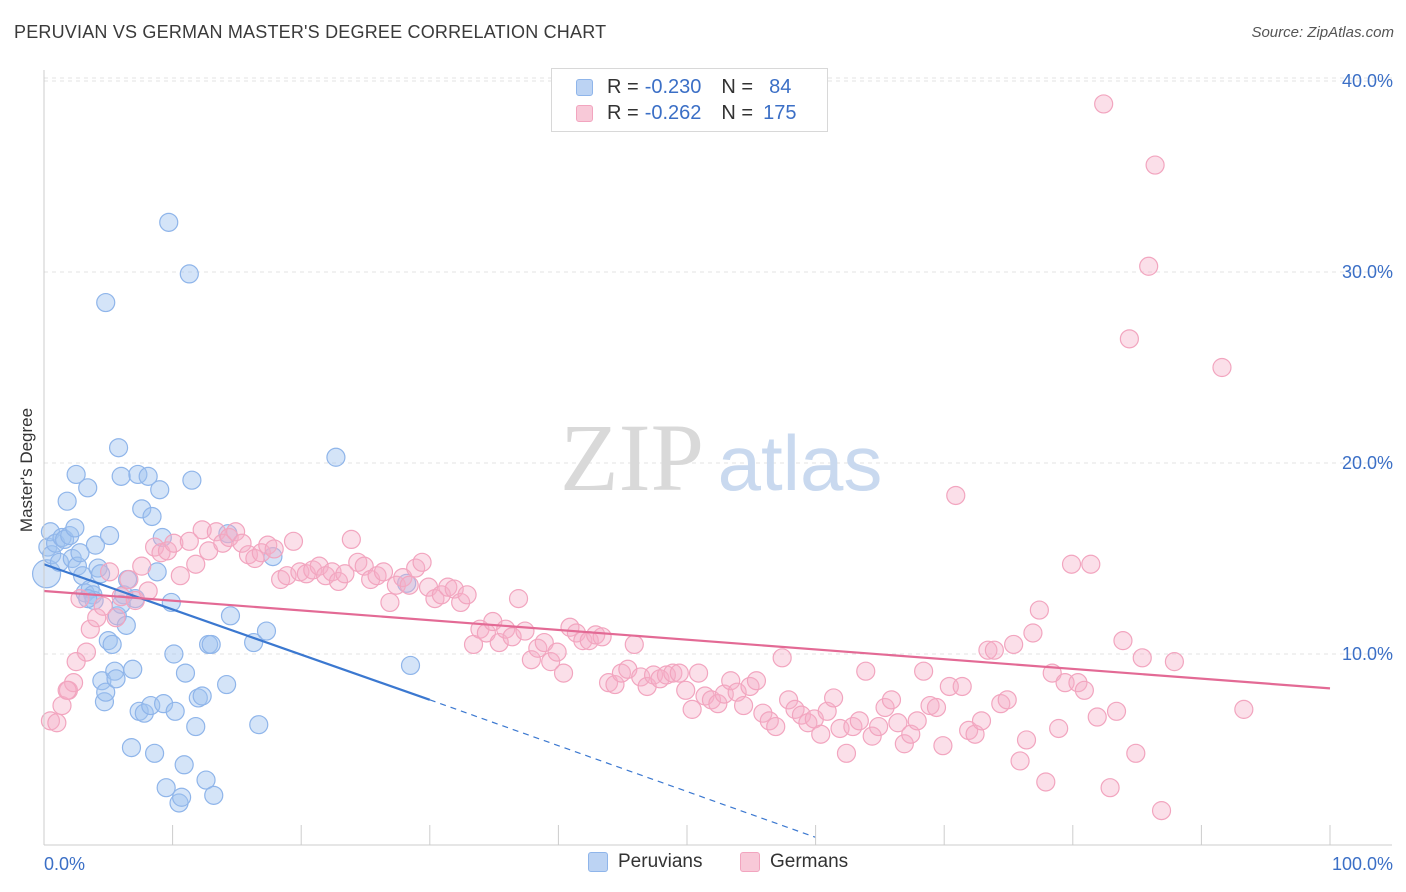 Image resolution: width=1406 pixels, height=892 pixels. I want to click on watermark-atlas: atlas, so click(800, 463).